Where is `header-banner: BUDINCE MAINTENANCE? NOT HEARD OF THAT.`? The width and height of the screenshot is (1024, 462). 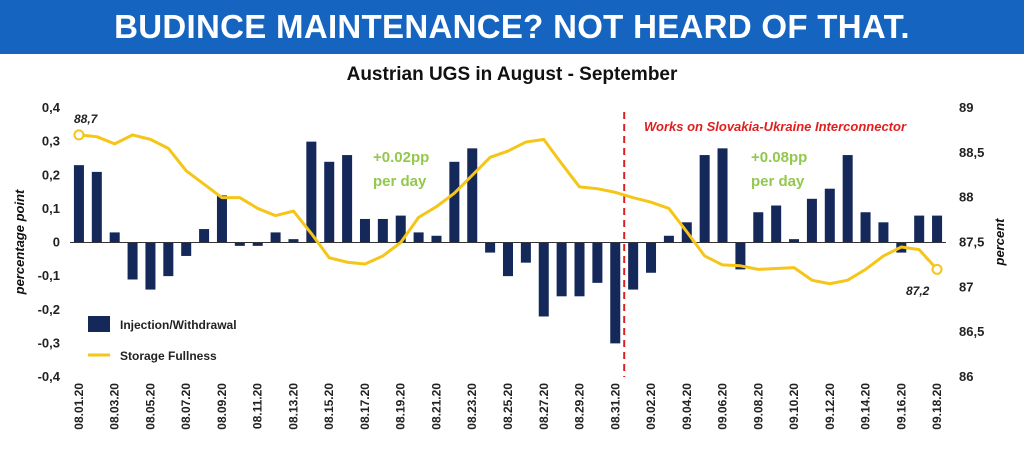
header-banner: BUDINCE MAINTENANCE? NOT HEARD OF THAT. is located at coordinates (512, 27).